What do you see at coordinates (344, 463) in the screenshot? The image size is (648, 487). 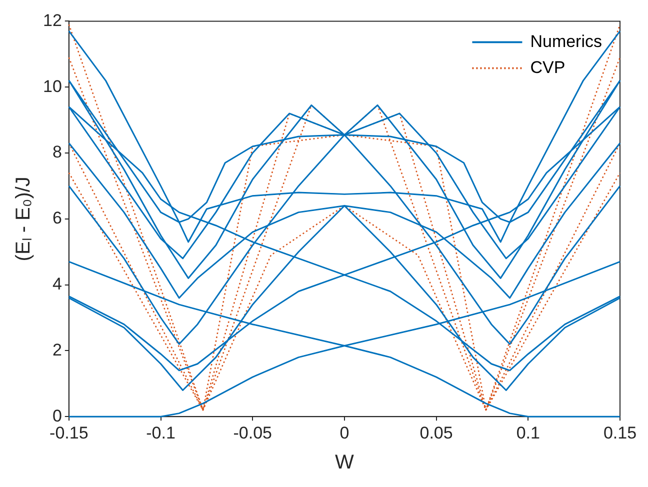 I see `x-axis-title: W` at bounding box center [344, 463].